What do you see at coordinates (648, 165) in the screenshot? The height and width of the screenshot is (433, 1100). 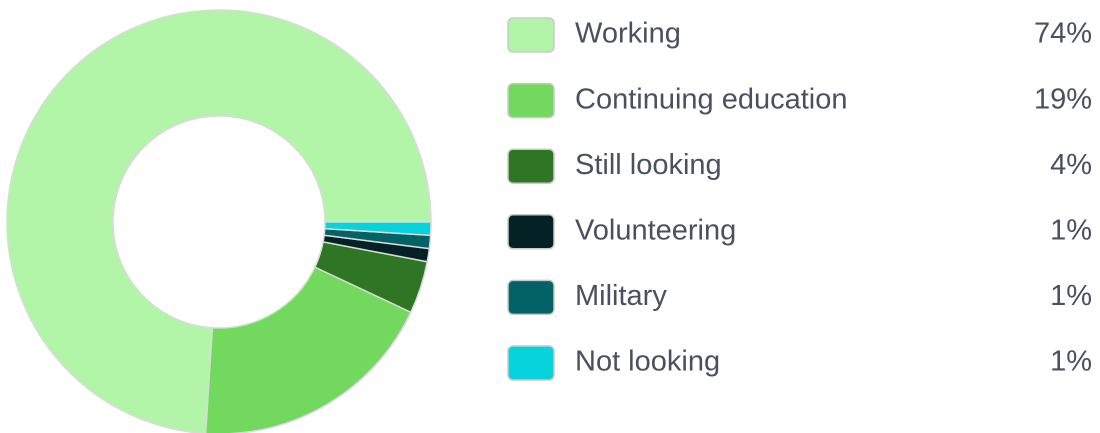 I see `legend-label: Still looking` at bounding box center [648, 165].